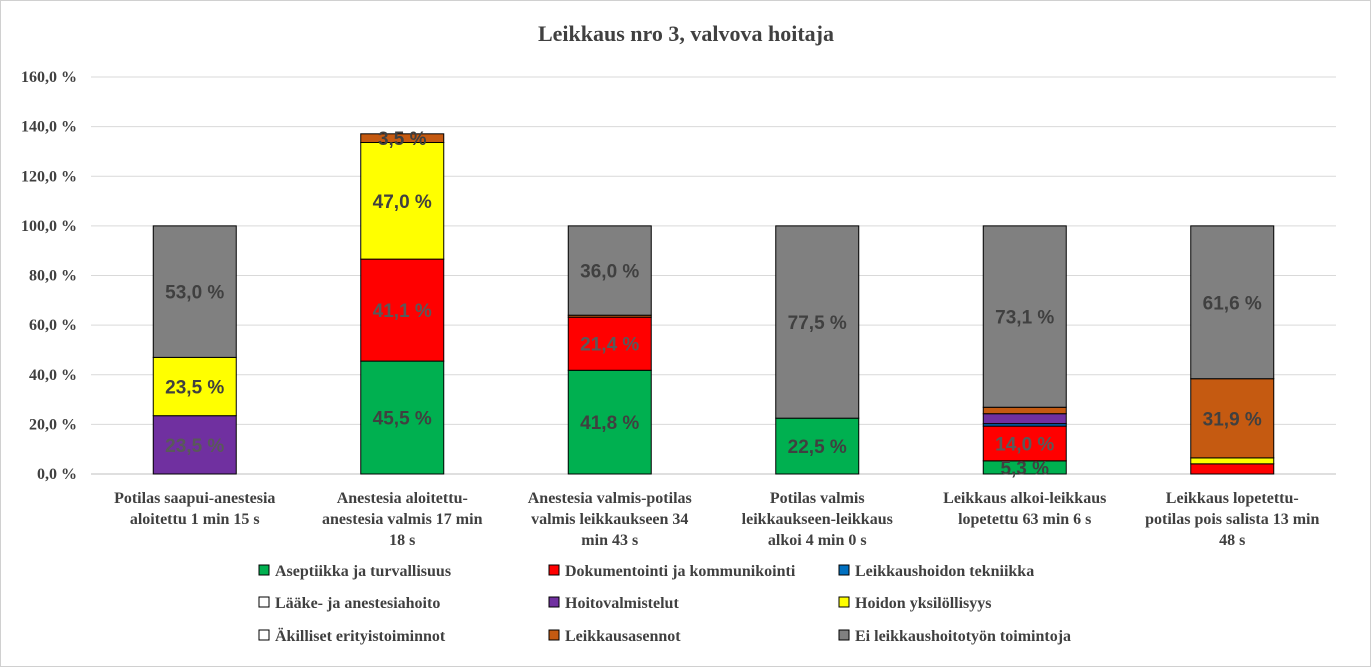 The image size is (1371, 667). I want to click on data-label: 53,0 %, so click(194, 293).